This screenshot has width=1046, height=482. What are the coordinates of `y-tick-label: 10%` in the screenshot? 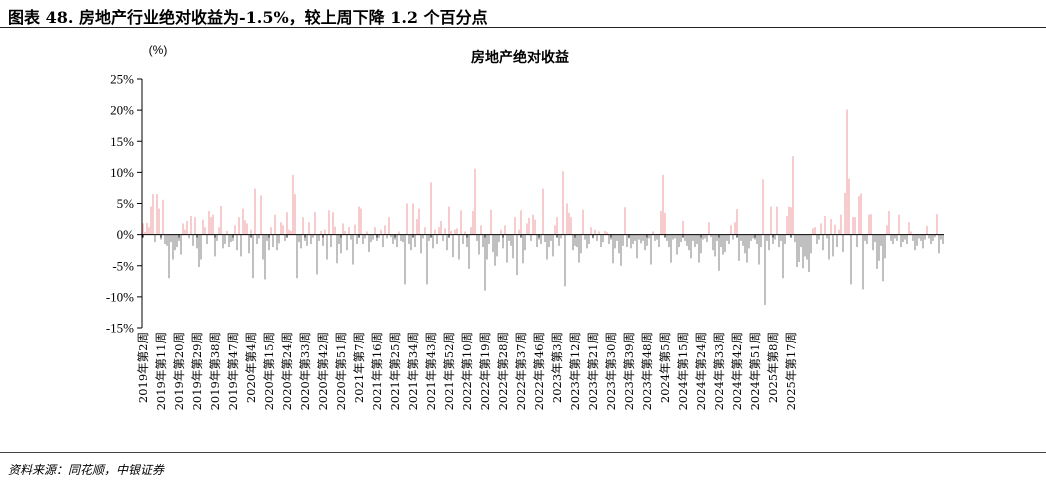 It's located at (122, 172).